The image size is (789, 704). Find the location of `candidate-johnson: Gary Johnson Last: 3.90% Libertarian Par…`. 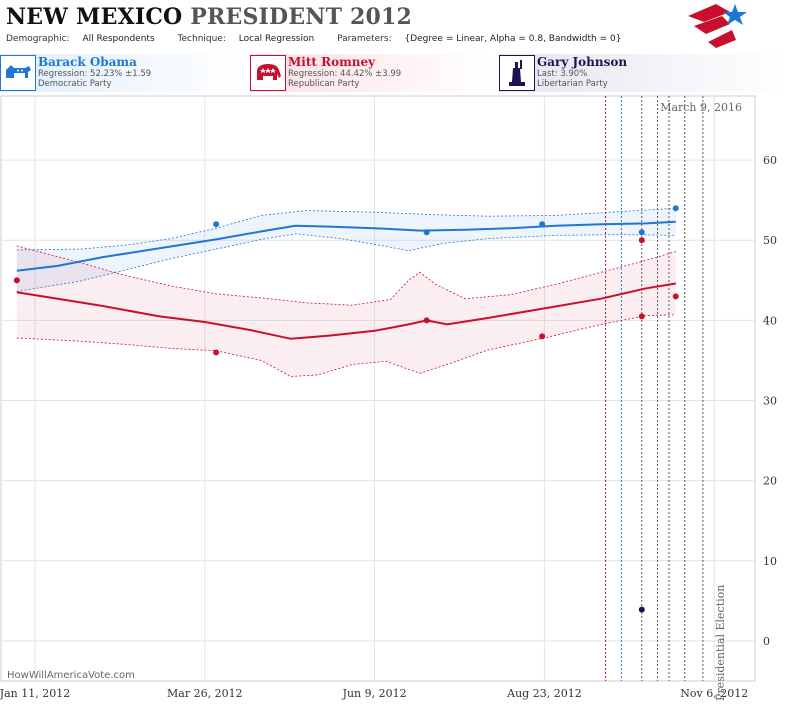

candidate-johnson: Gary Johnson Last: 3.90% Libertarian Par… is located at coordinates (644, 73).